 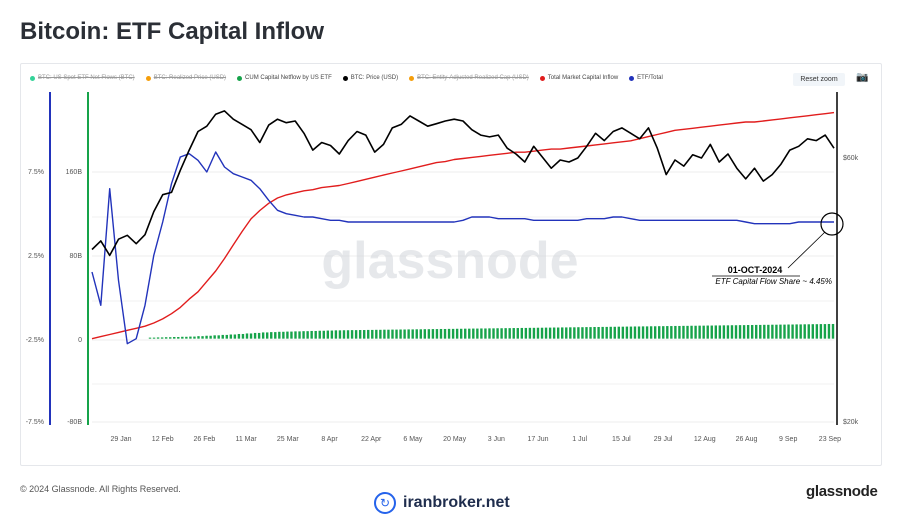 I want to click on x-tick-label: 29 Jan, so click(x=120, y=439).